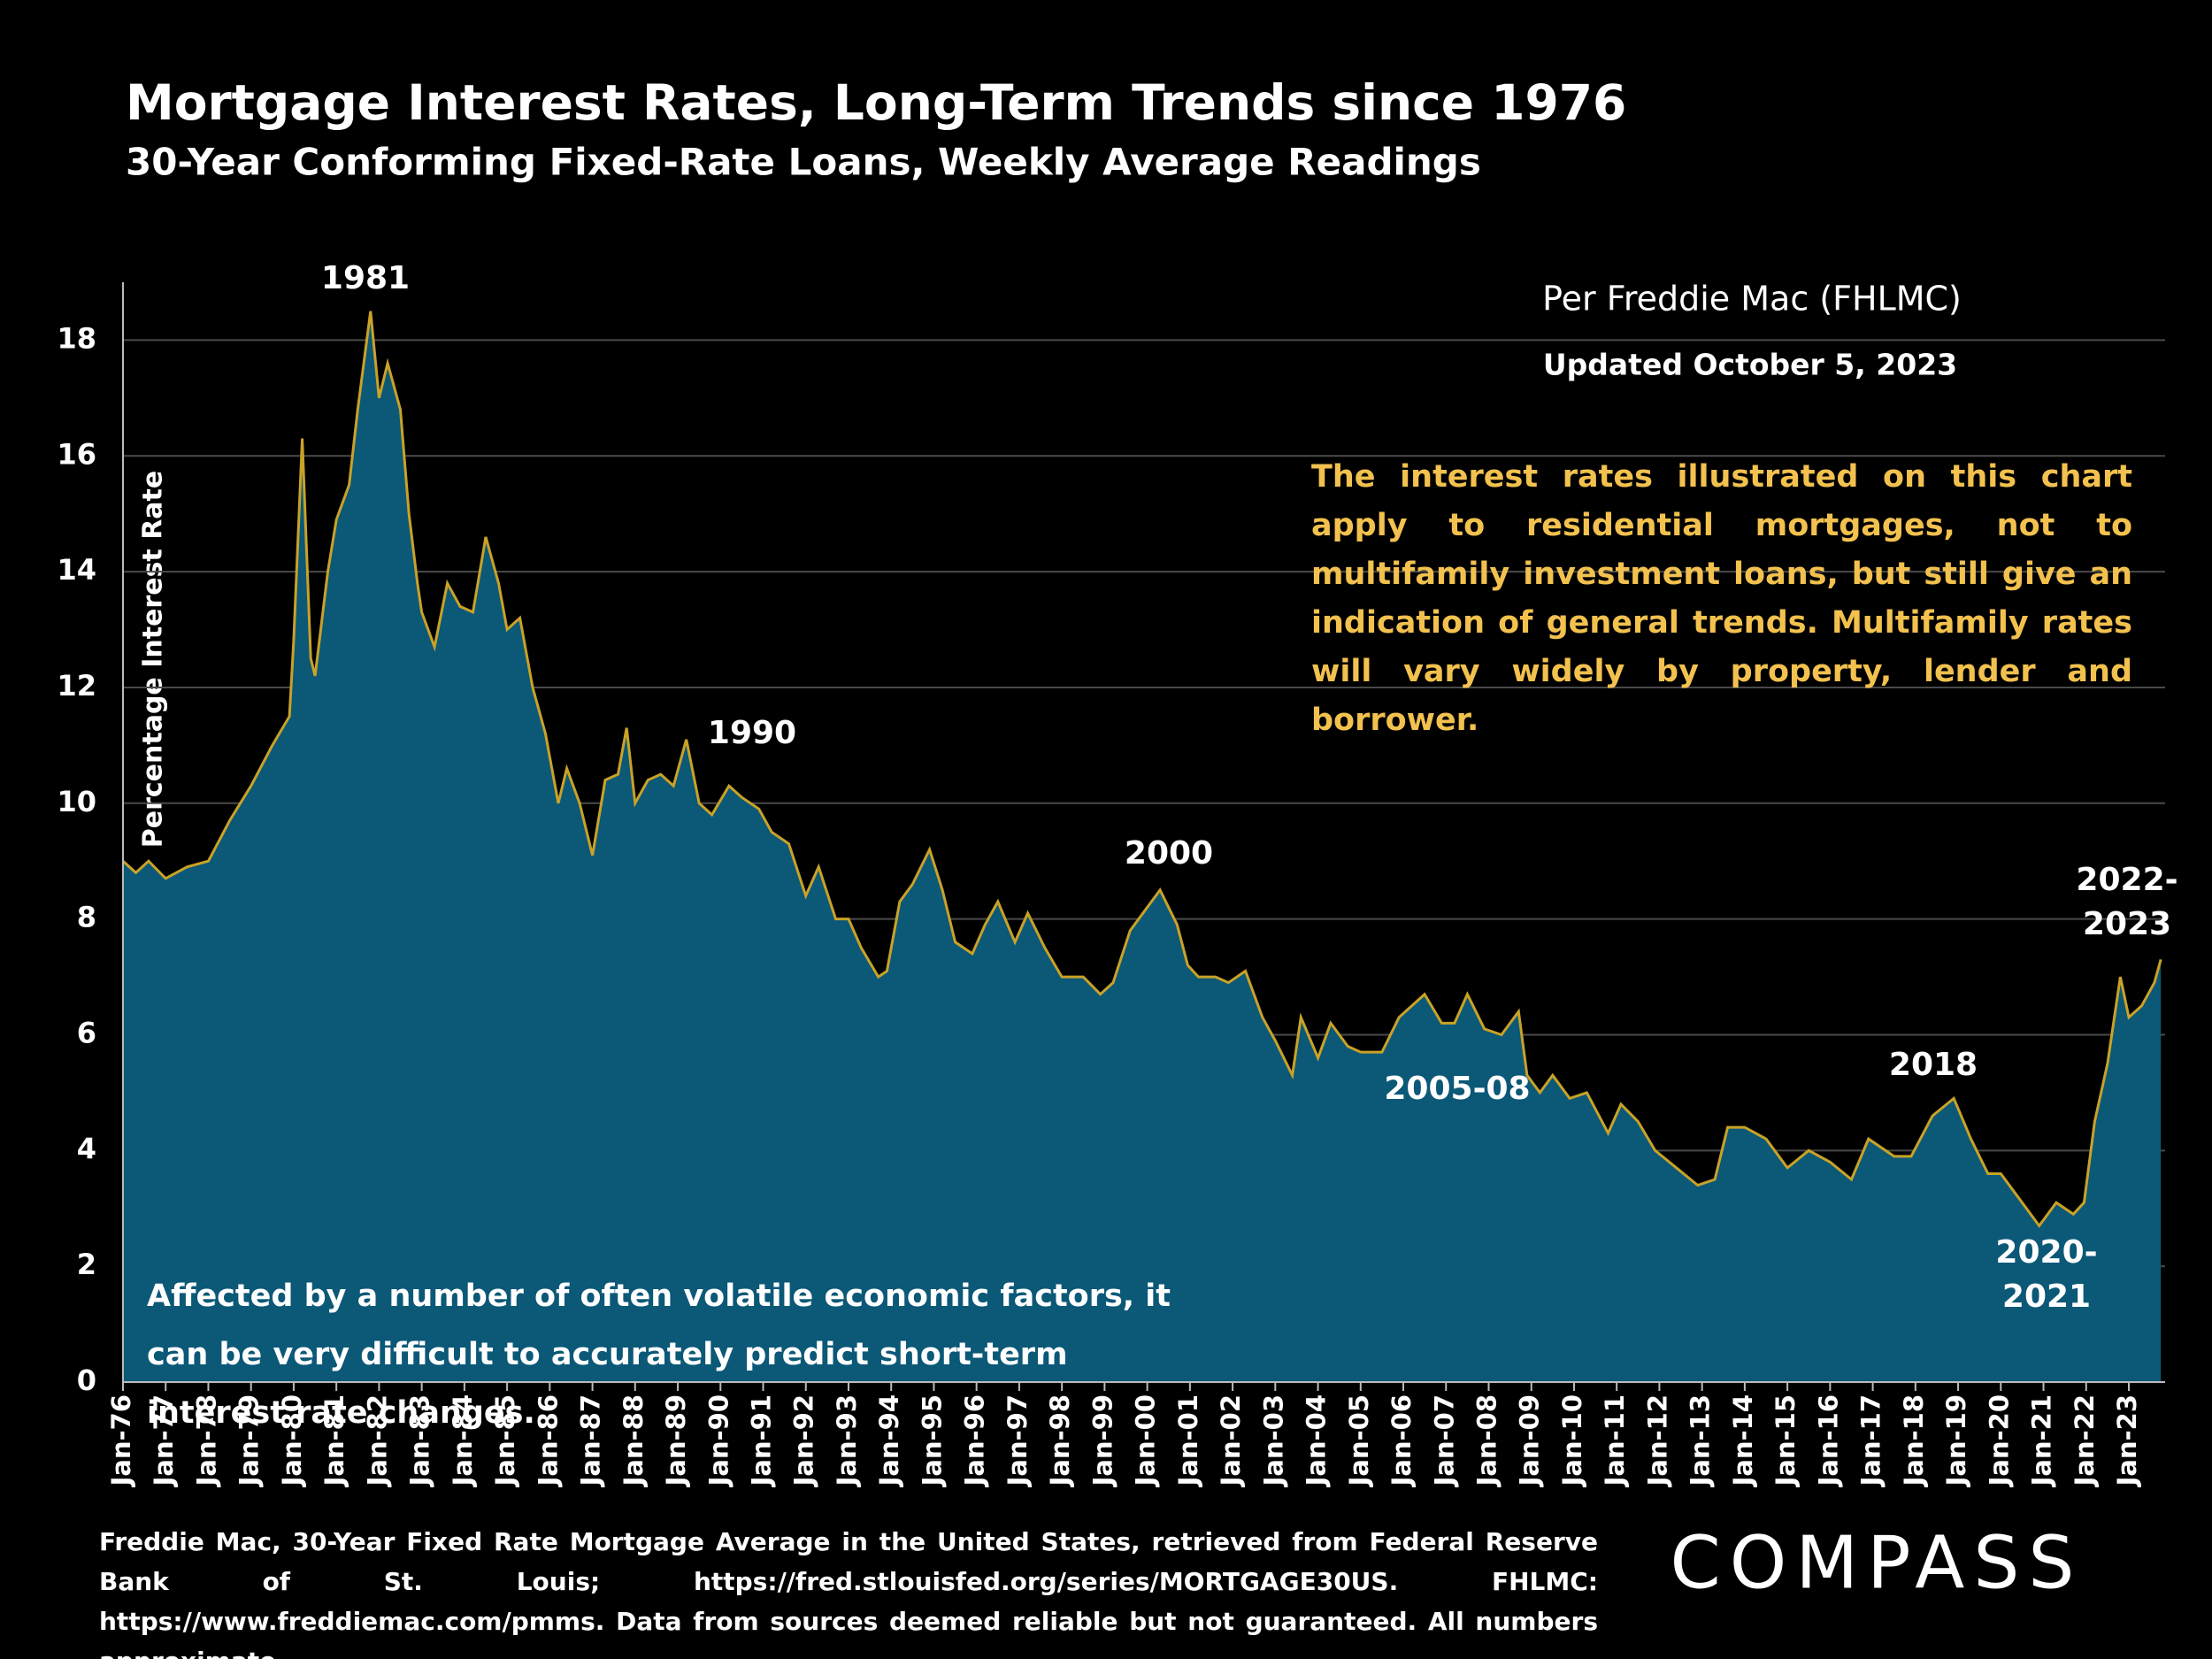 The width and height of the screenshot is (2212, 1659). What do you see at coordinates (1444, 1441) in the screenshot?
I see `x-tick-label: Jan-07` at bounding box center [1444, 1441].